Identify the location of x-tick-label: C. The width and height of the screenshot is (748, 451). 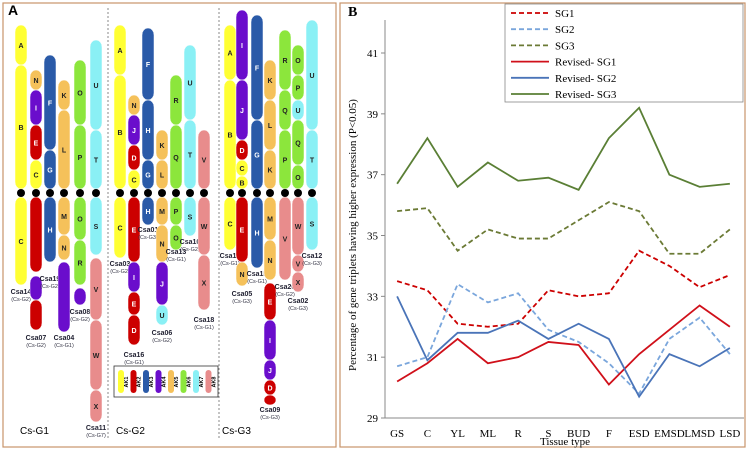
(427, 434).